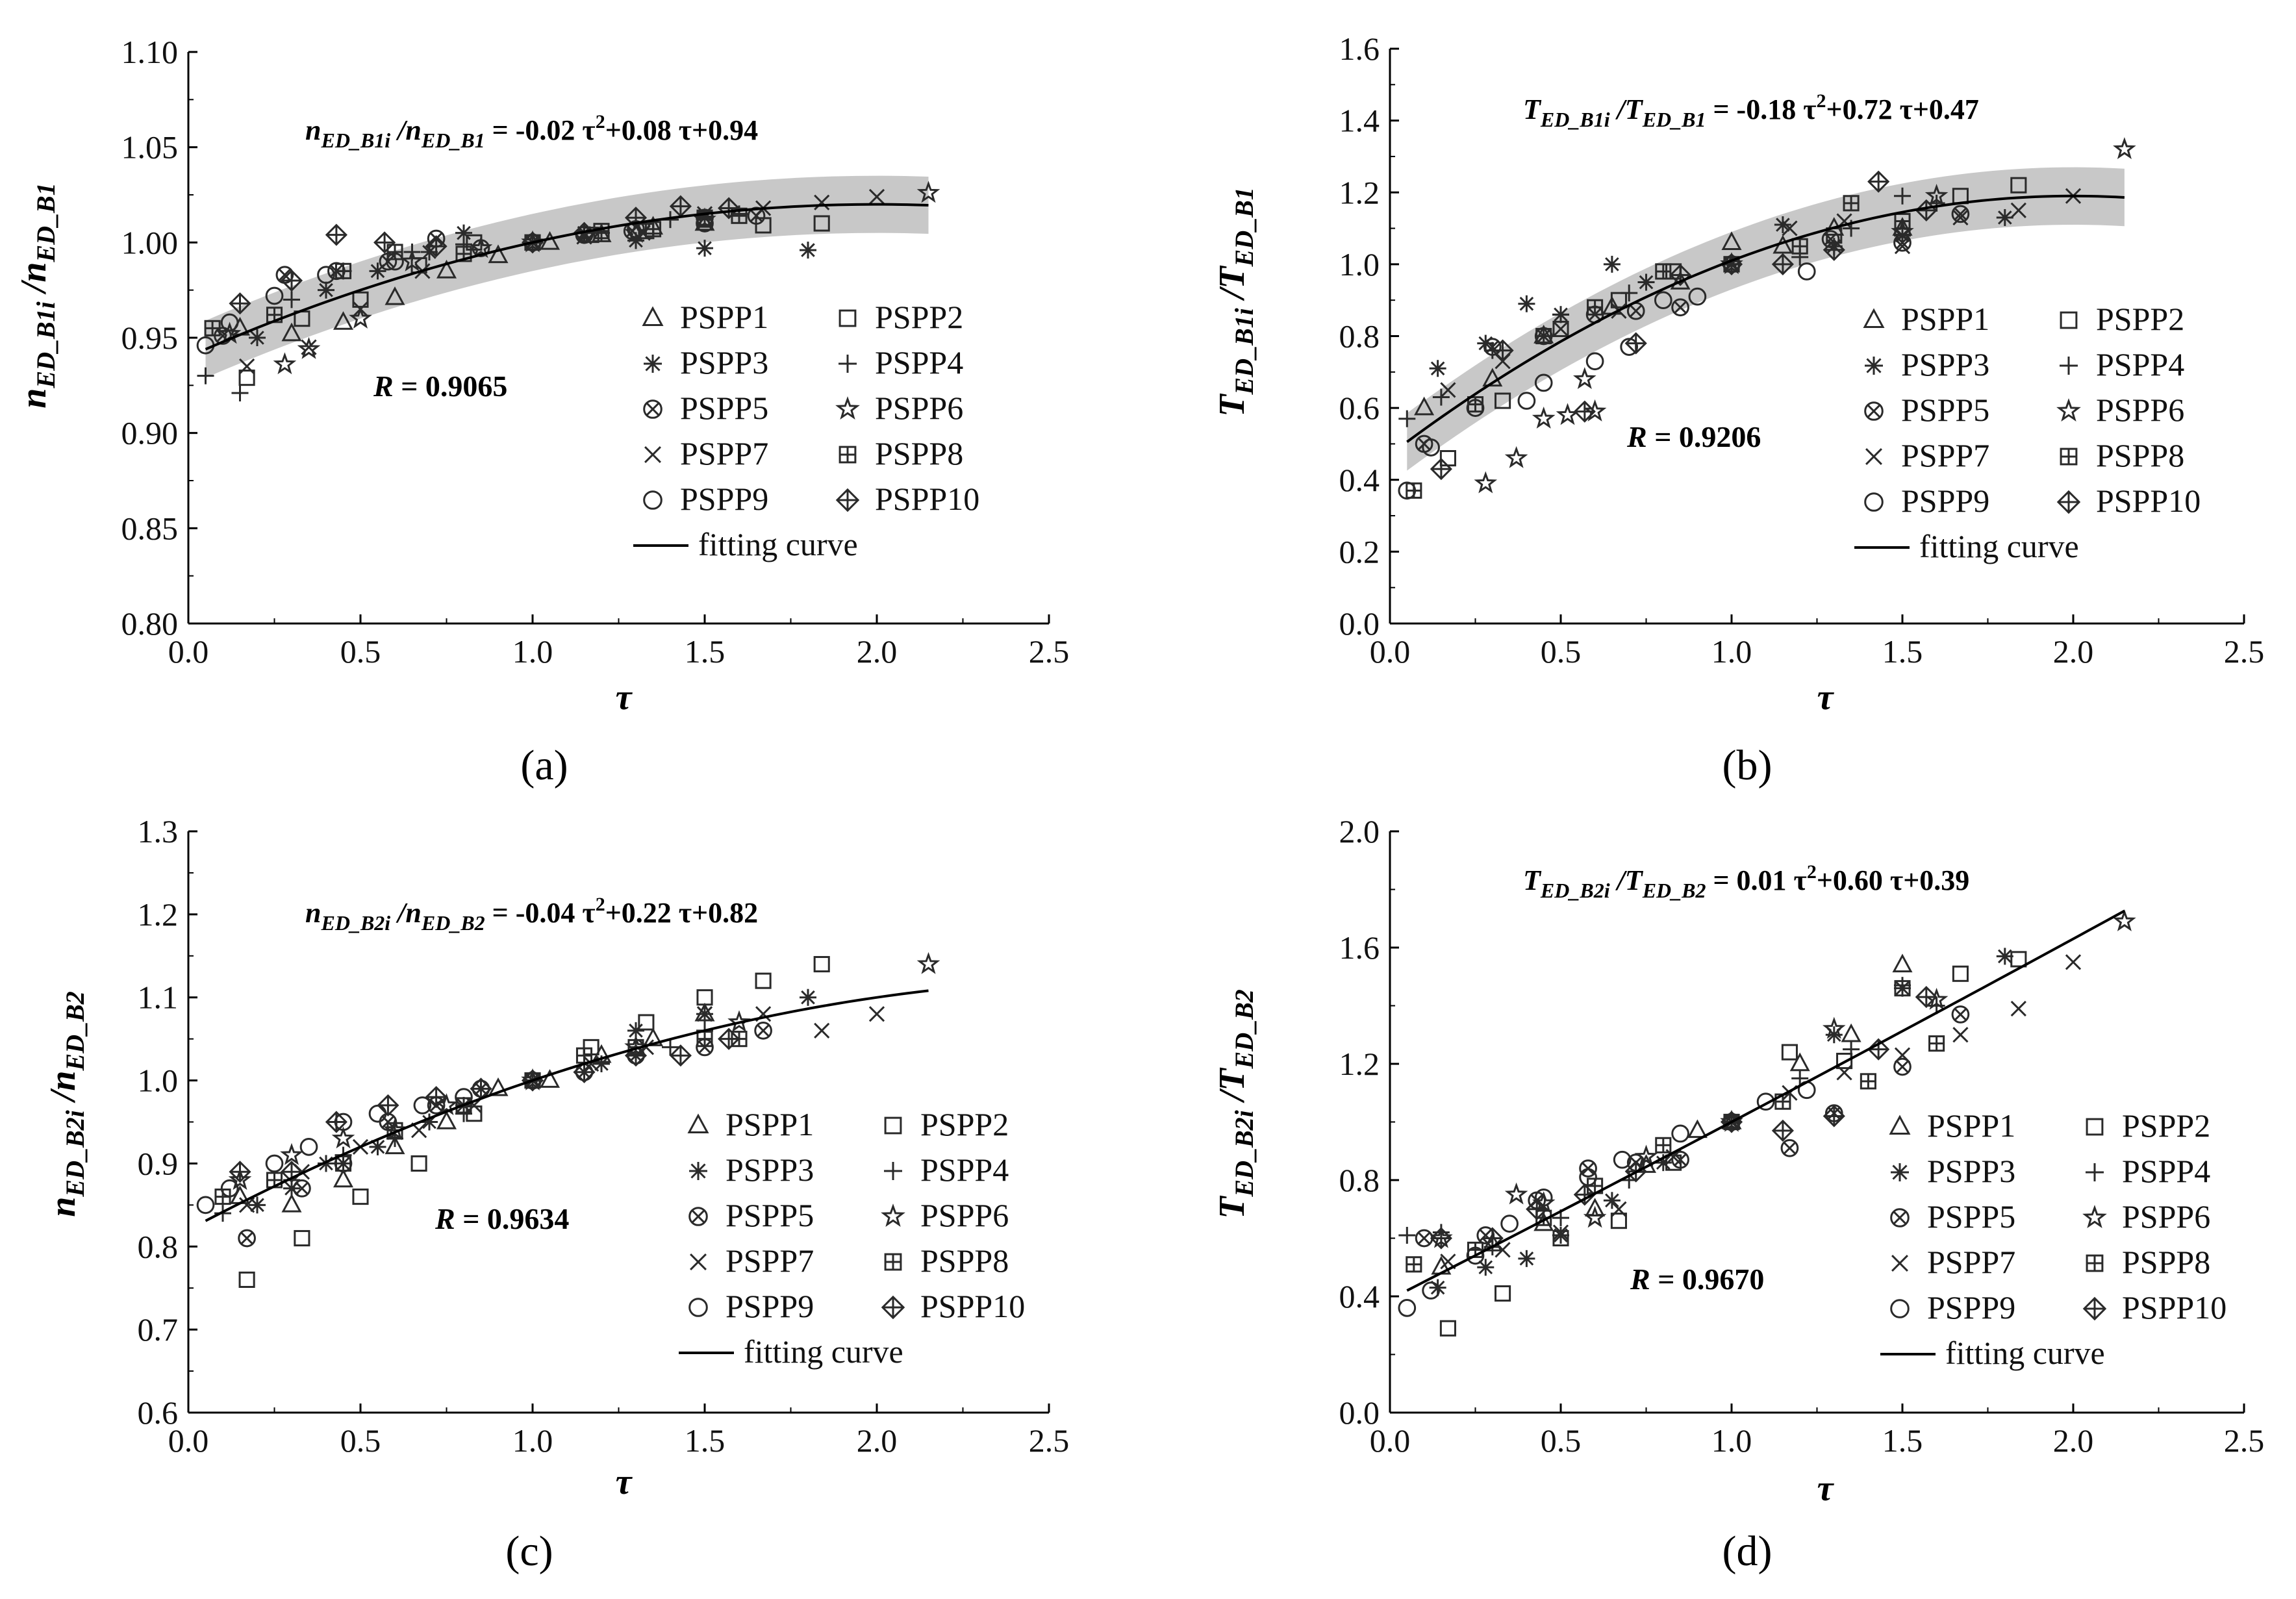 This screenshot has width=2296, height=1599. Describe the element at coordinates (2140, 365) in the screenshot. I see `legend-label: PSPP4` at that location.